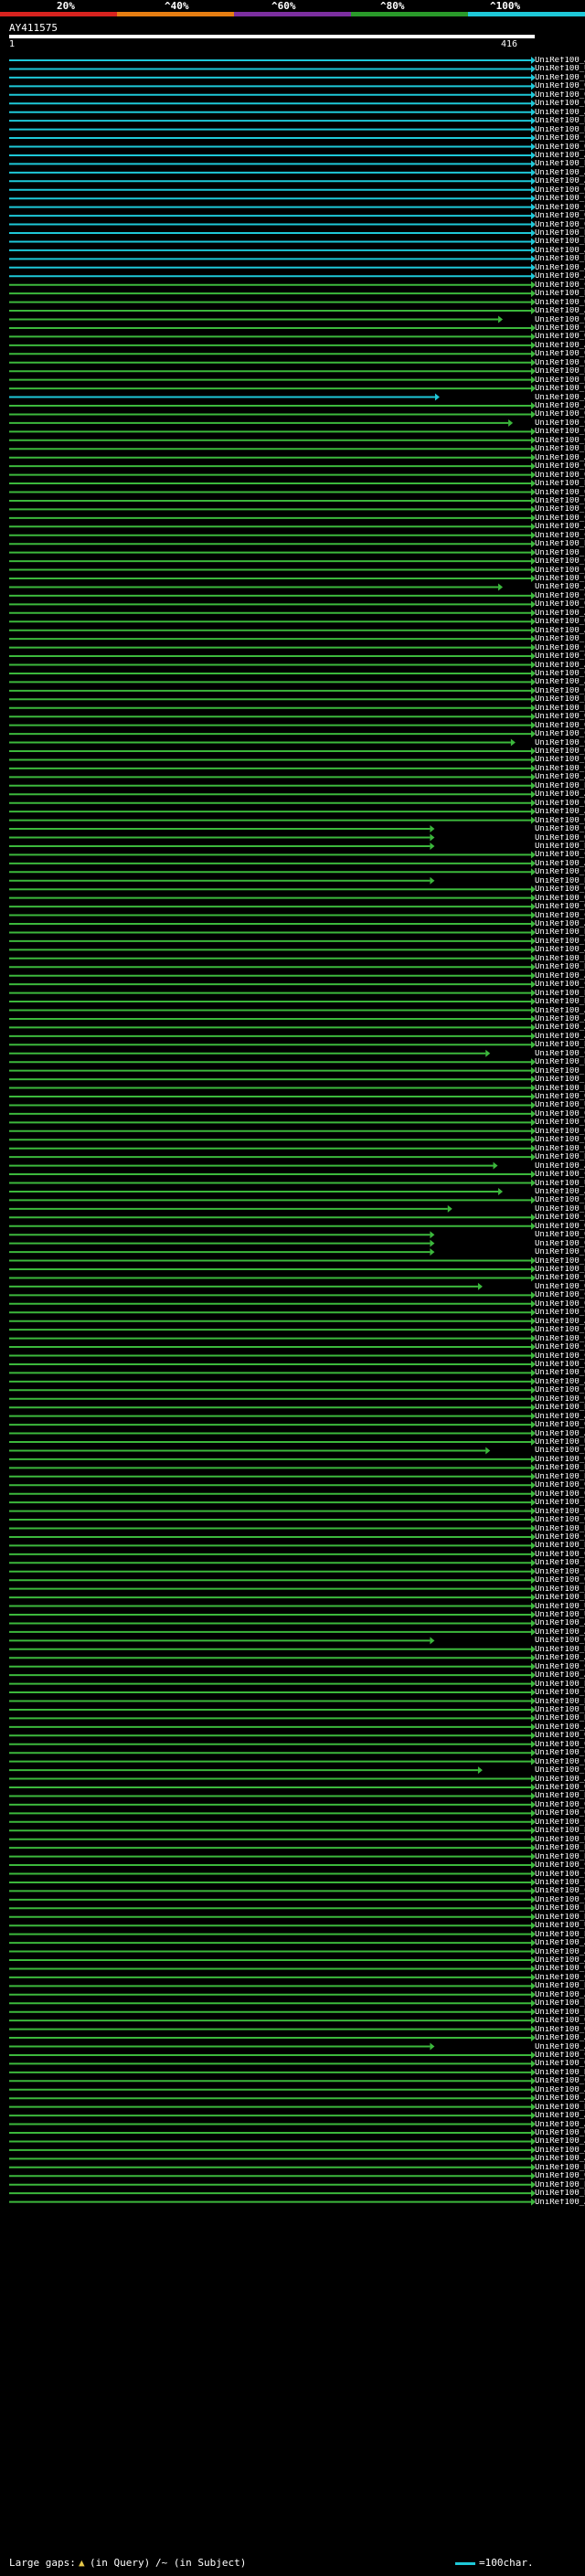 The image size is (585, 2576). What do you see at coordinates (560, 1813) in the screenshot?
I see `hit-label: UniRef100_Q02229` at bounding box center [560, 1813].